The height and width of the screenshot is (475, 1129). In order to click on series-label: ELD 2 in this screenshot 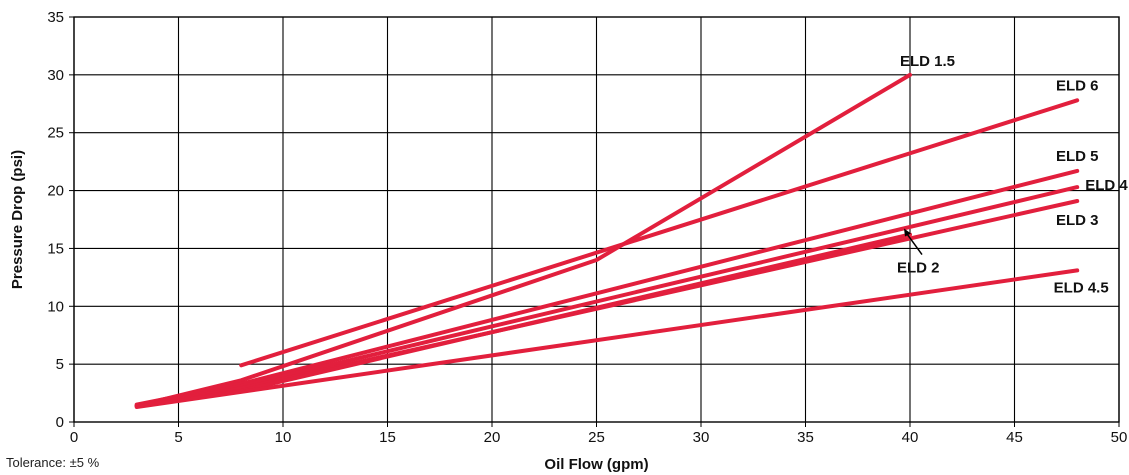, I will do `click(918, 268)`.